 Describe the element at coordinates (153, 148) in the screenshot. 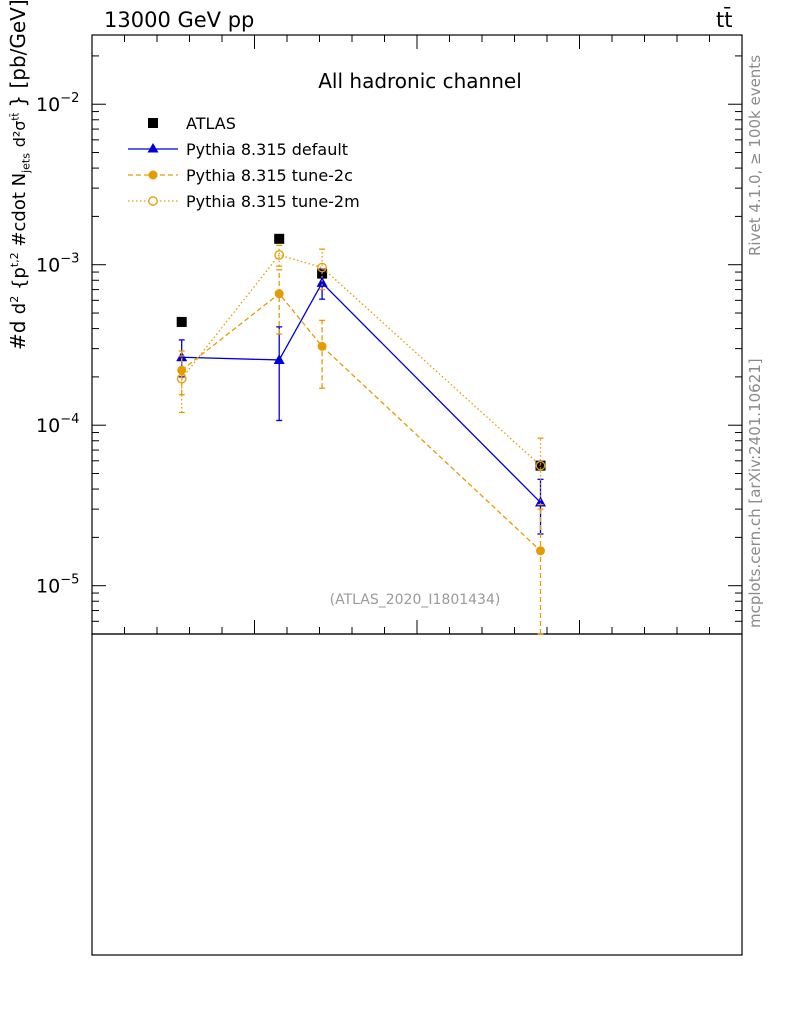

I see `legend-marker-default` at that location.